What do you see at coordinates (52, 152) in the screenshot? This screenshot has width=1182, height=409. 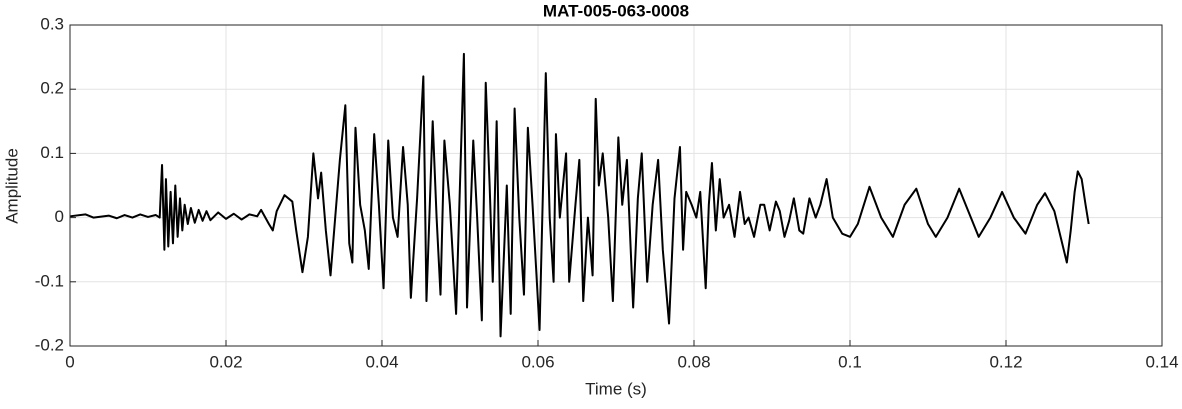 I see `y-tick-label: 0.1` at bounding box center [52, 152].